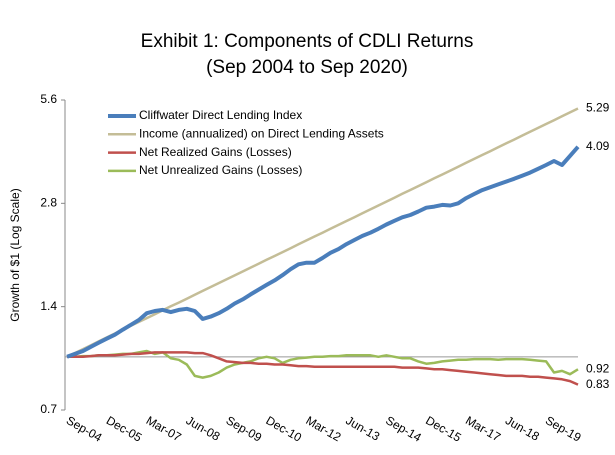 Image resolution: width=615 pixels, height=455 pixels. Describe the element at coordinates (84, 429) in the screenshot. I see `x-tick-label: Sep-04` at that location.